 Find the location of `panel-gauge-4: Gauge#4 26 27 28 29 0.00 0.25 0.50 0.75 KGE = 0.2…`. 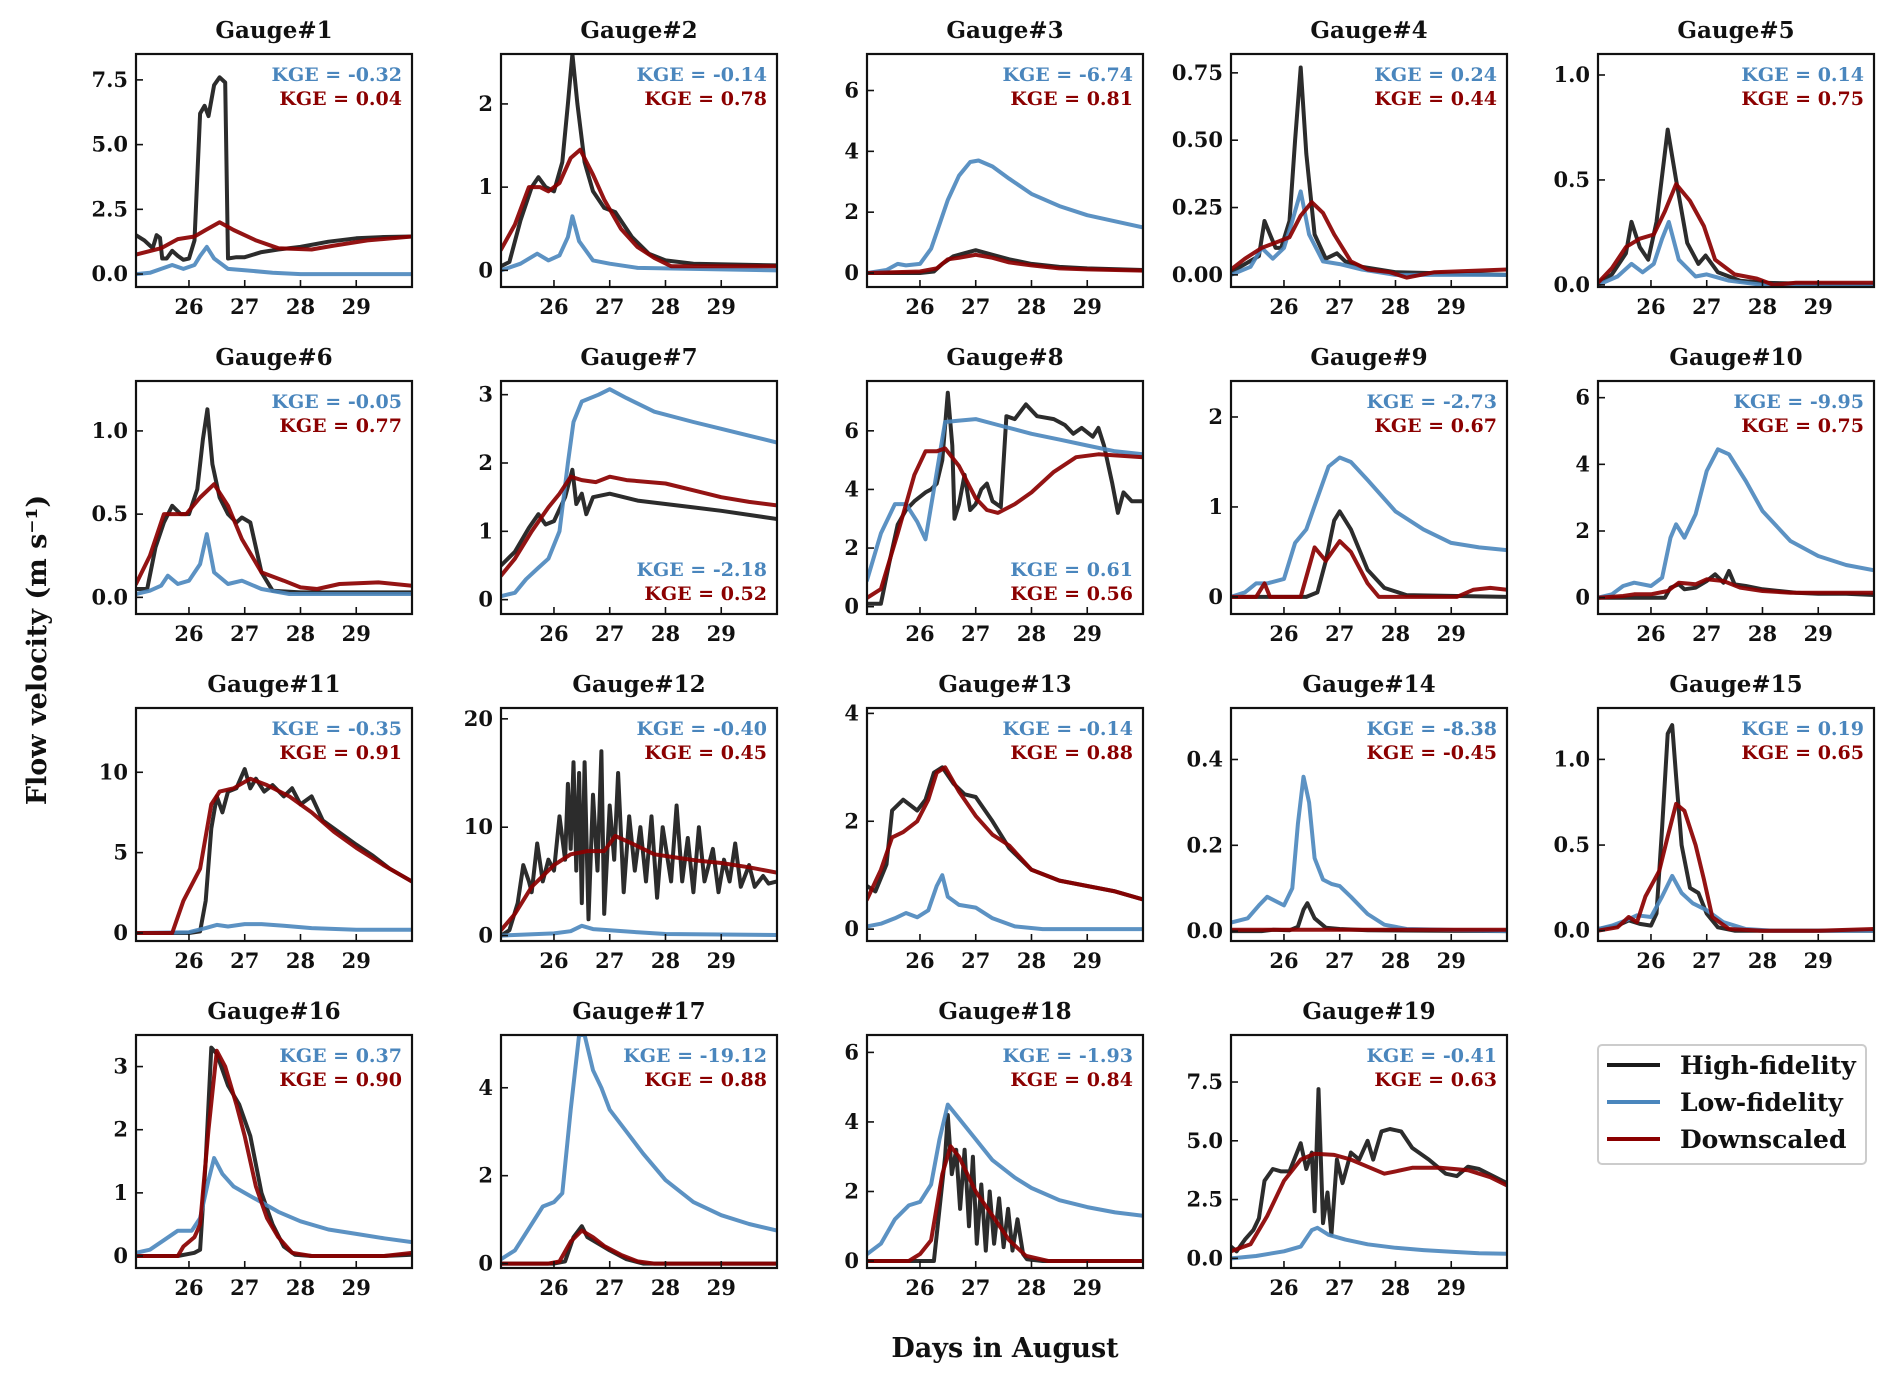

panel-gauge-4: Gauge#4 26 27 28 29 0.00 0.25 0.50 0.75 KGE = 0.2… is located at coordinates (1340, 168).